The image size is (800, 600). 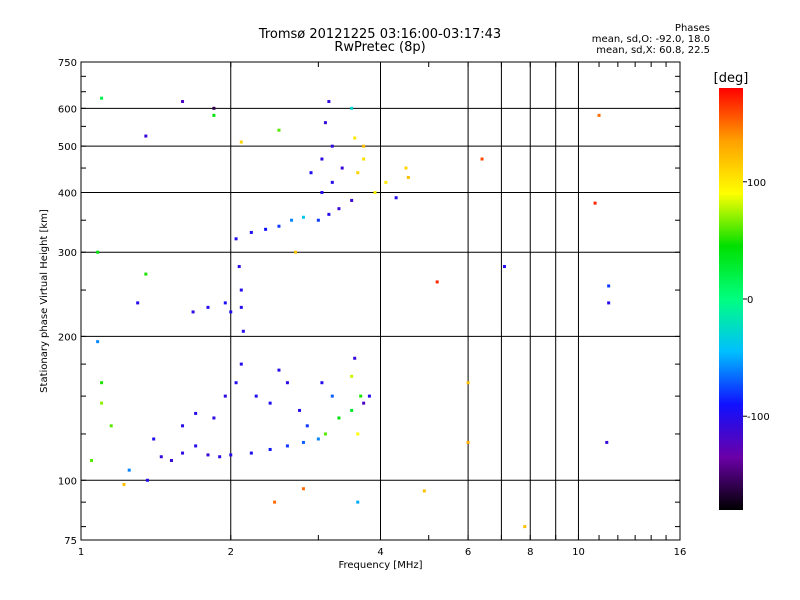 What do you see at coordinates (756, 183) in the screenshot?
I see `colorbar-tick-label: 100` at bounding box center [756, 183].